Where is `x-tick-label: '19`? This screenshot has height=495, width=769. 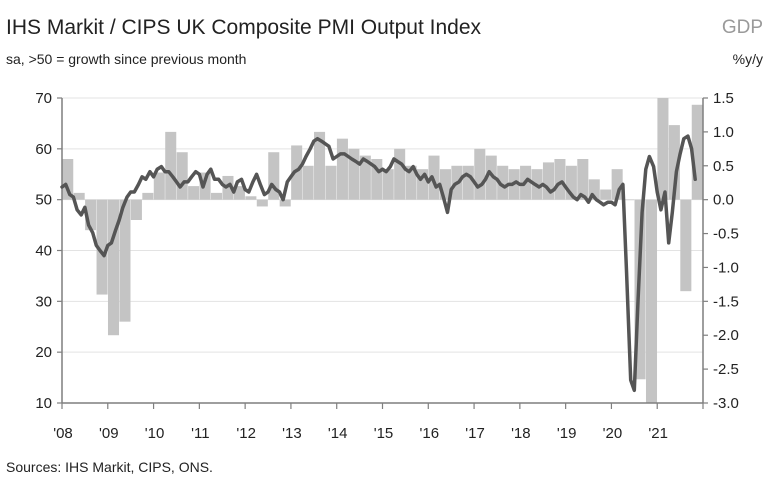
x-tick-label: '19 is located at coordinates (567, 433).